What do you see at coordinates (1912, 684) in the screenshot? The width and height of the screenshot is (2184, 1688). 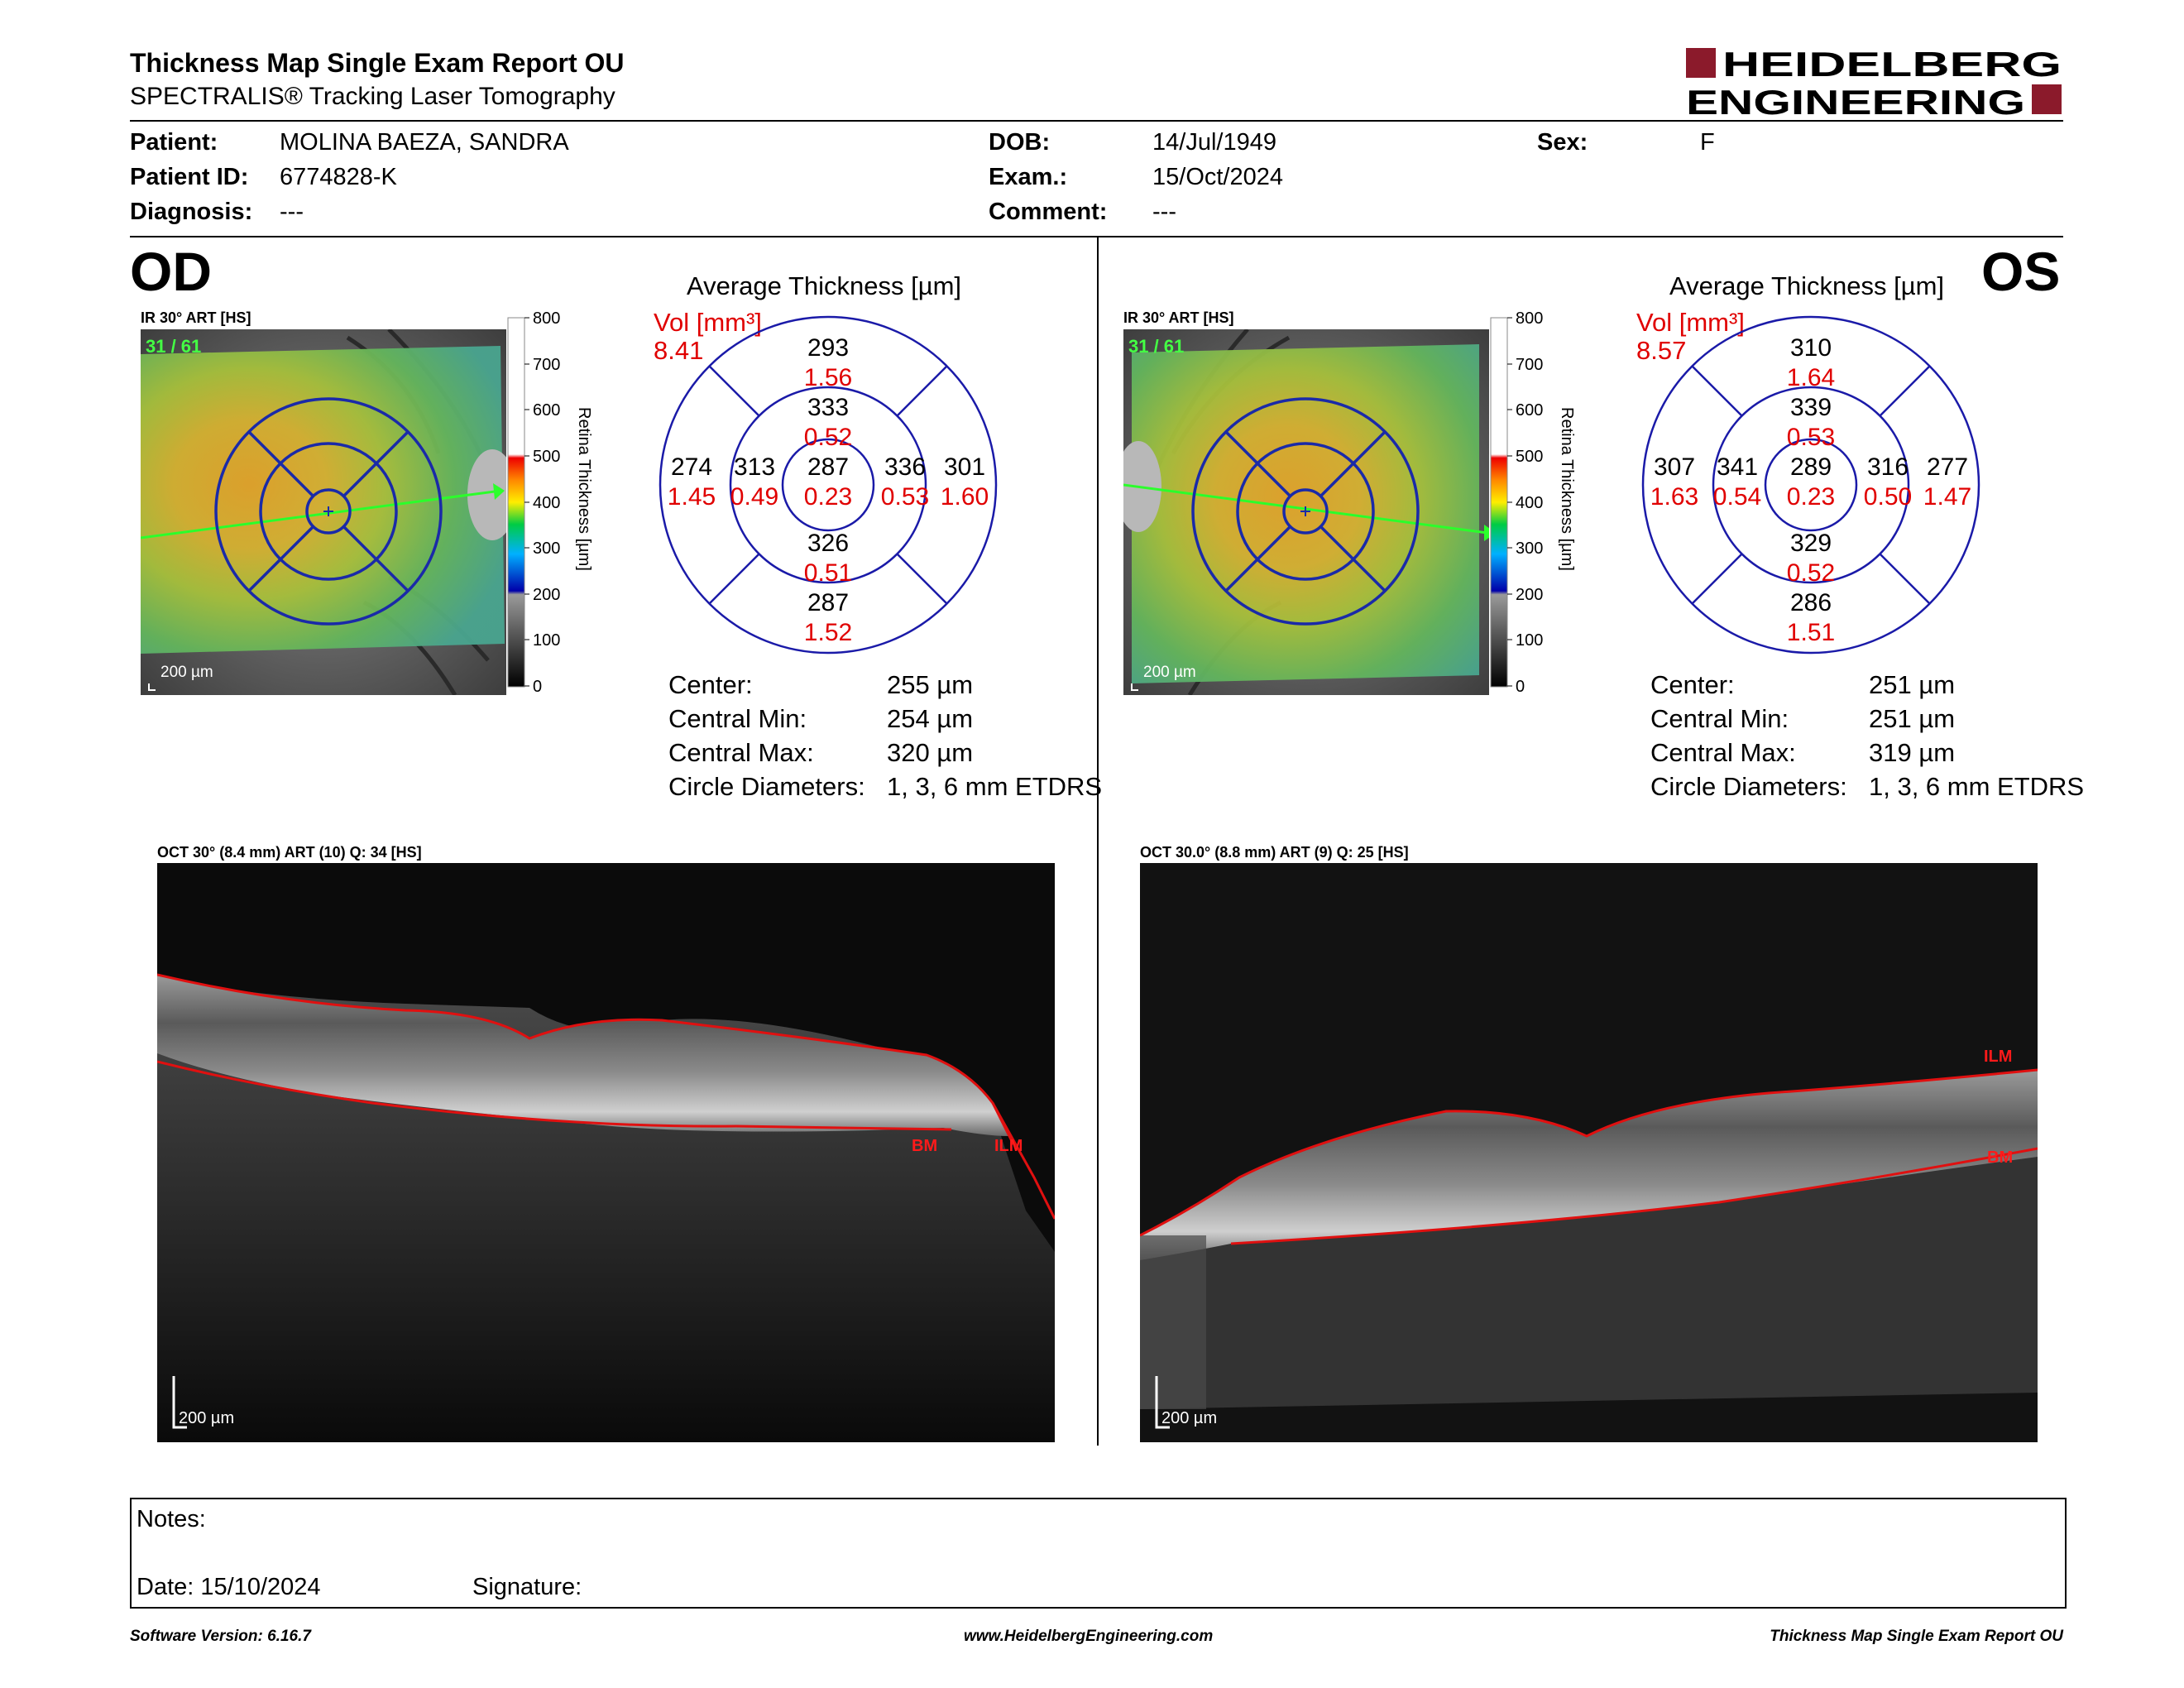 I see `os-center-value: 251 µm` at bounding box center [1912, 684].